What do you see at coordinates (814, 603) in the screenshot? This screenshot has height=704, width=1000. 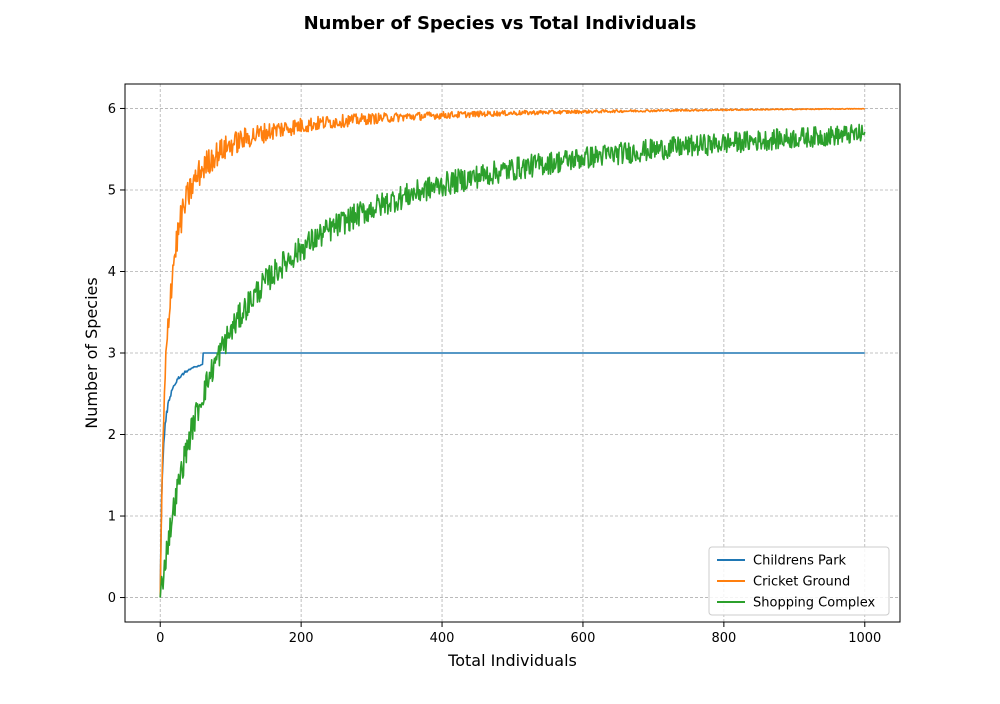 I see `legend-label: Shopping Complex` at bounding box center [814, 603].